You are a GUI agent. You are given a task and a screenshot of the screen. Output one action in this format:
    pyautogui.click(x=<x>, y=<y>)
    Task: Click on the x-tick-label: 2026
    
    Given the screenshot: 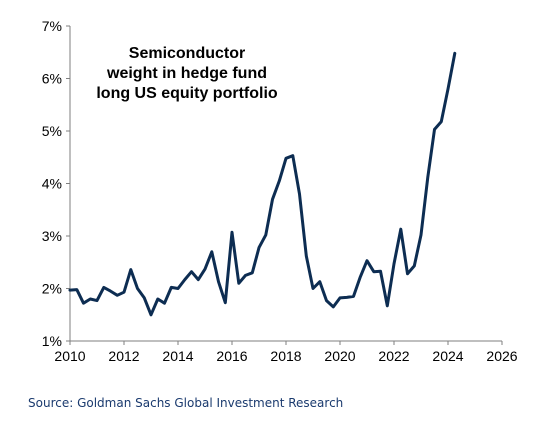 What is the action you would take?
    pyautogui.click(x=501, y=356)
    